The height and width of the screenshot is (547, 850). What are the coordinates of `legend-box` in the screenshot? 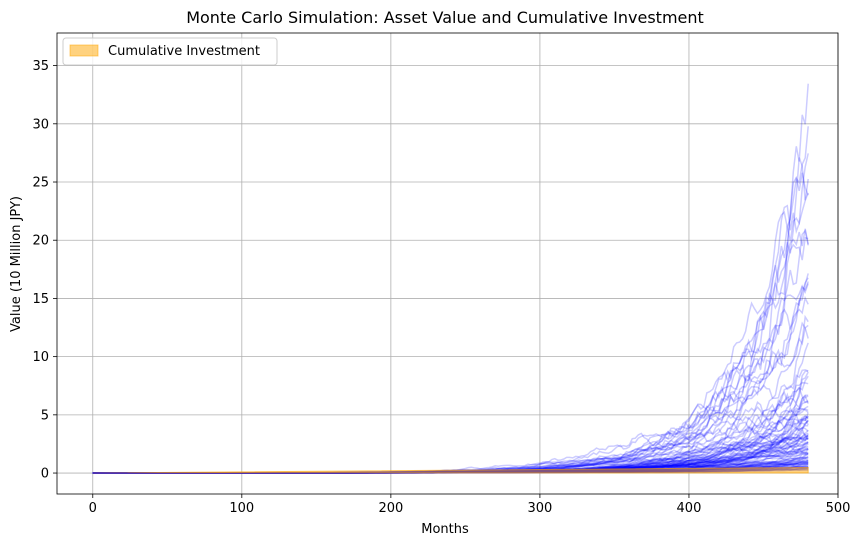 It's located at (170, 51).